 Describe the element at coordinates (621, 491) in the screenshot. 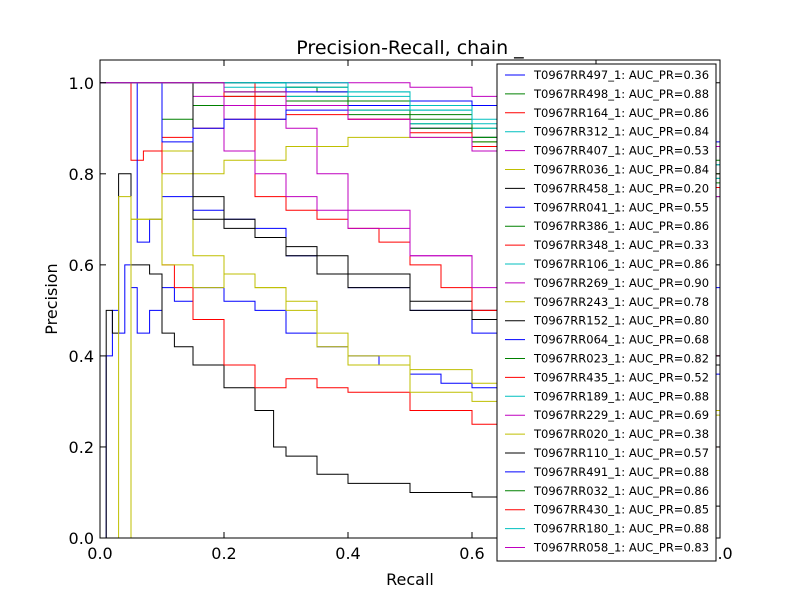

I see `legend-label-22: T0967RR032_1: AUC_PR=0.86` at that location.